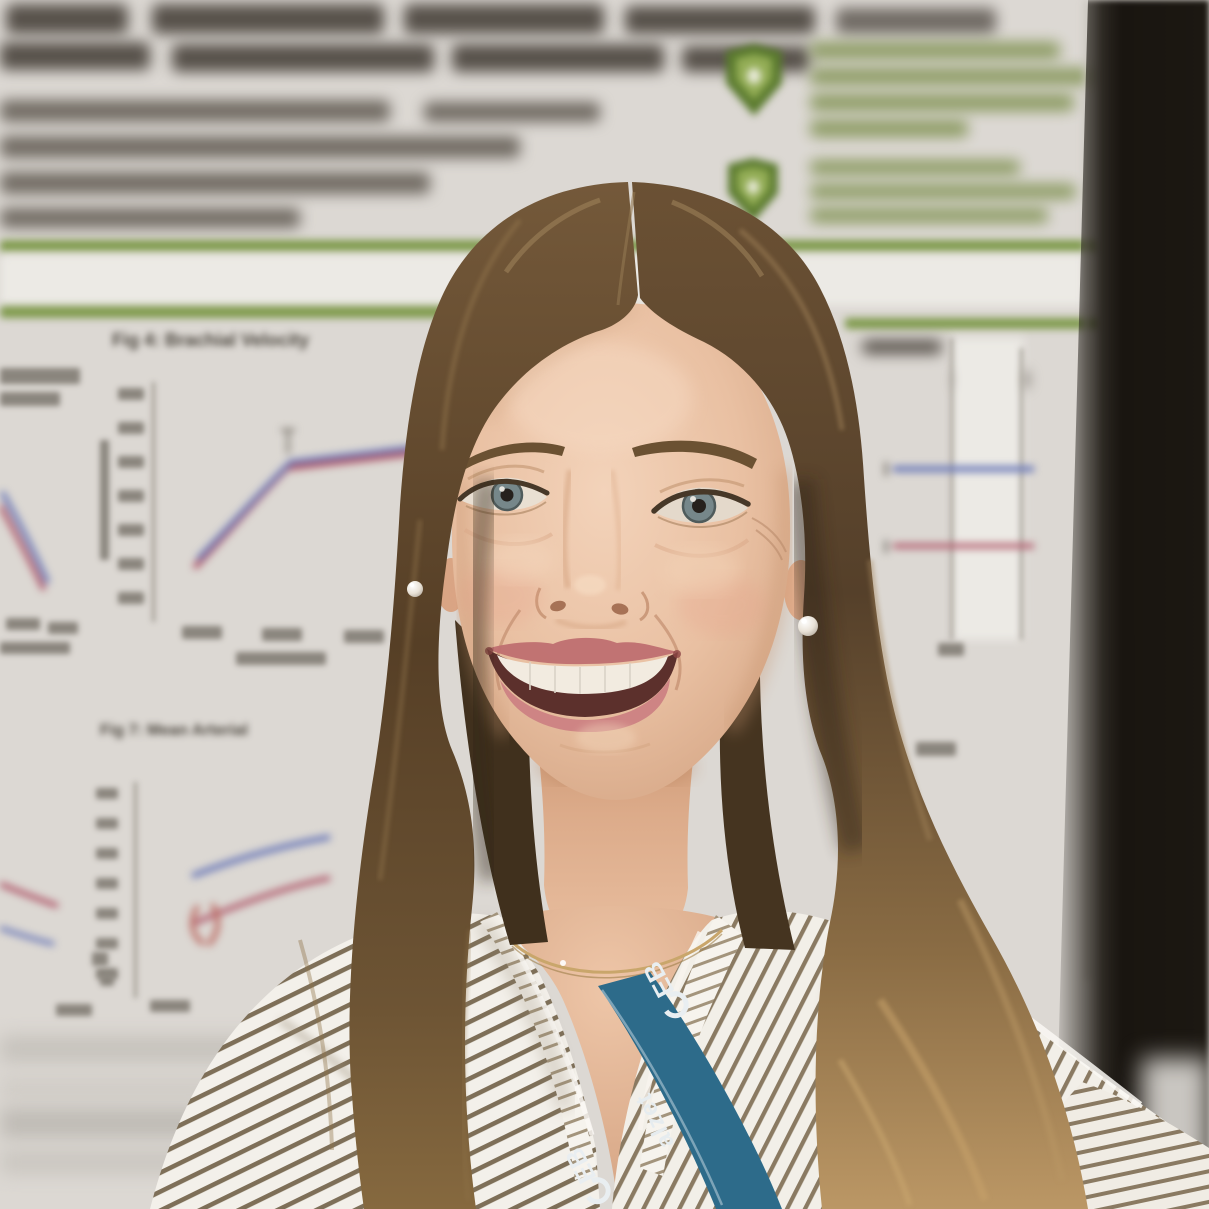 The image size is (1209, 1209). What do you see at coordinates (608, 1044) in the screenshot?
I see `chest` at bounding box center [608, 1044].